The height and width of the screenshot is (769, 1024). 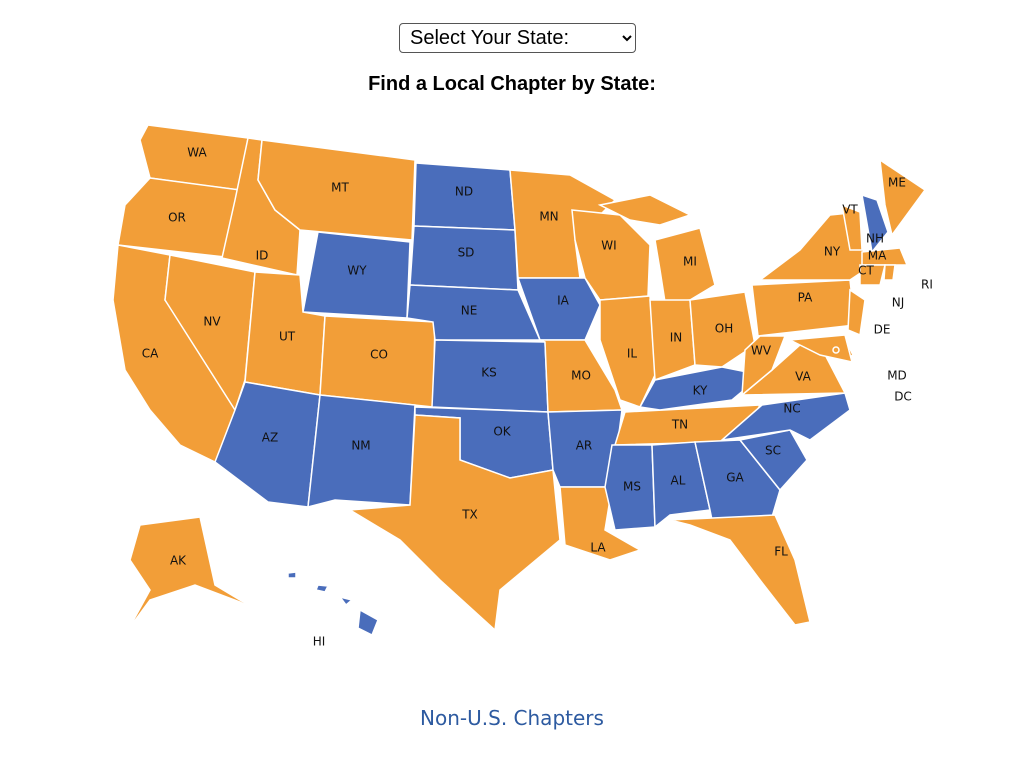 What do you see at coordinates (927, 285) in the screenshot?
I see `state-label: RI` at bounding box center [927, 285].